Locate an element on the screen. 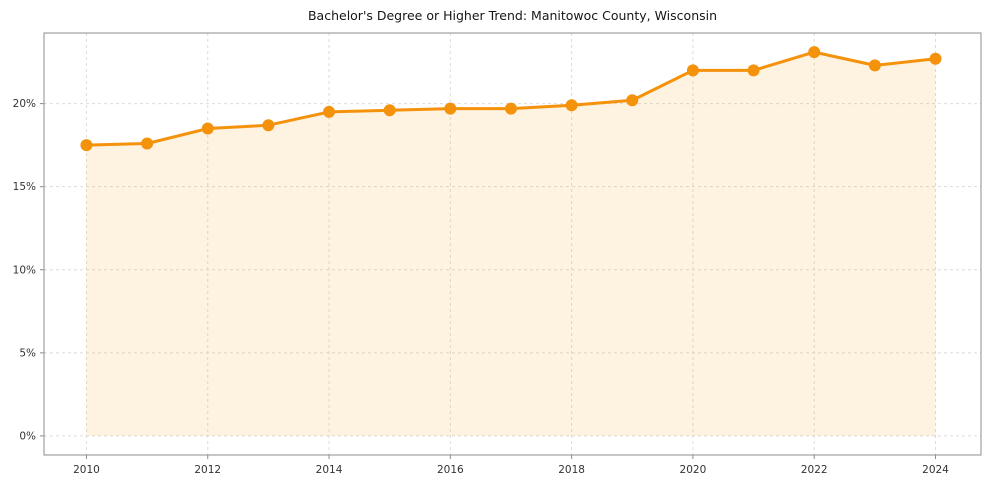 The width and height of the screenshot is (989, 490). x-tick-label: 2020 is located at coordinates (693, 470).